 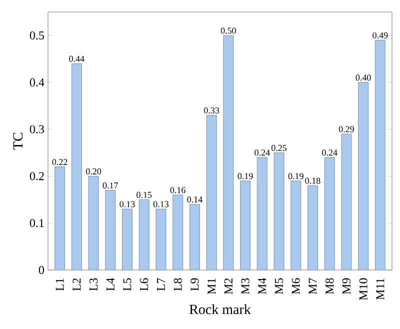 What do you see at coordinates (37, 223) in the screenshot?
I see `y-tick-label: 0.1` at bounding box center [37, 223].